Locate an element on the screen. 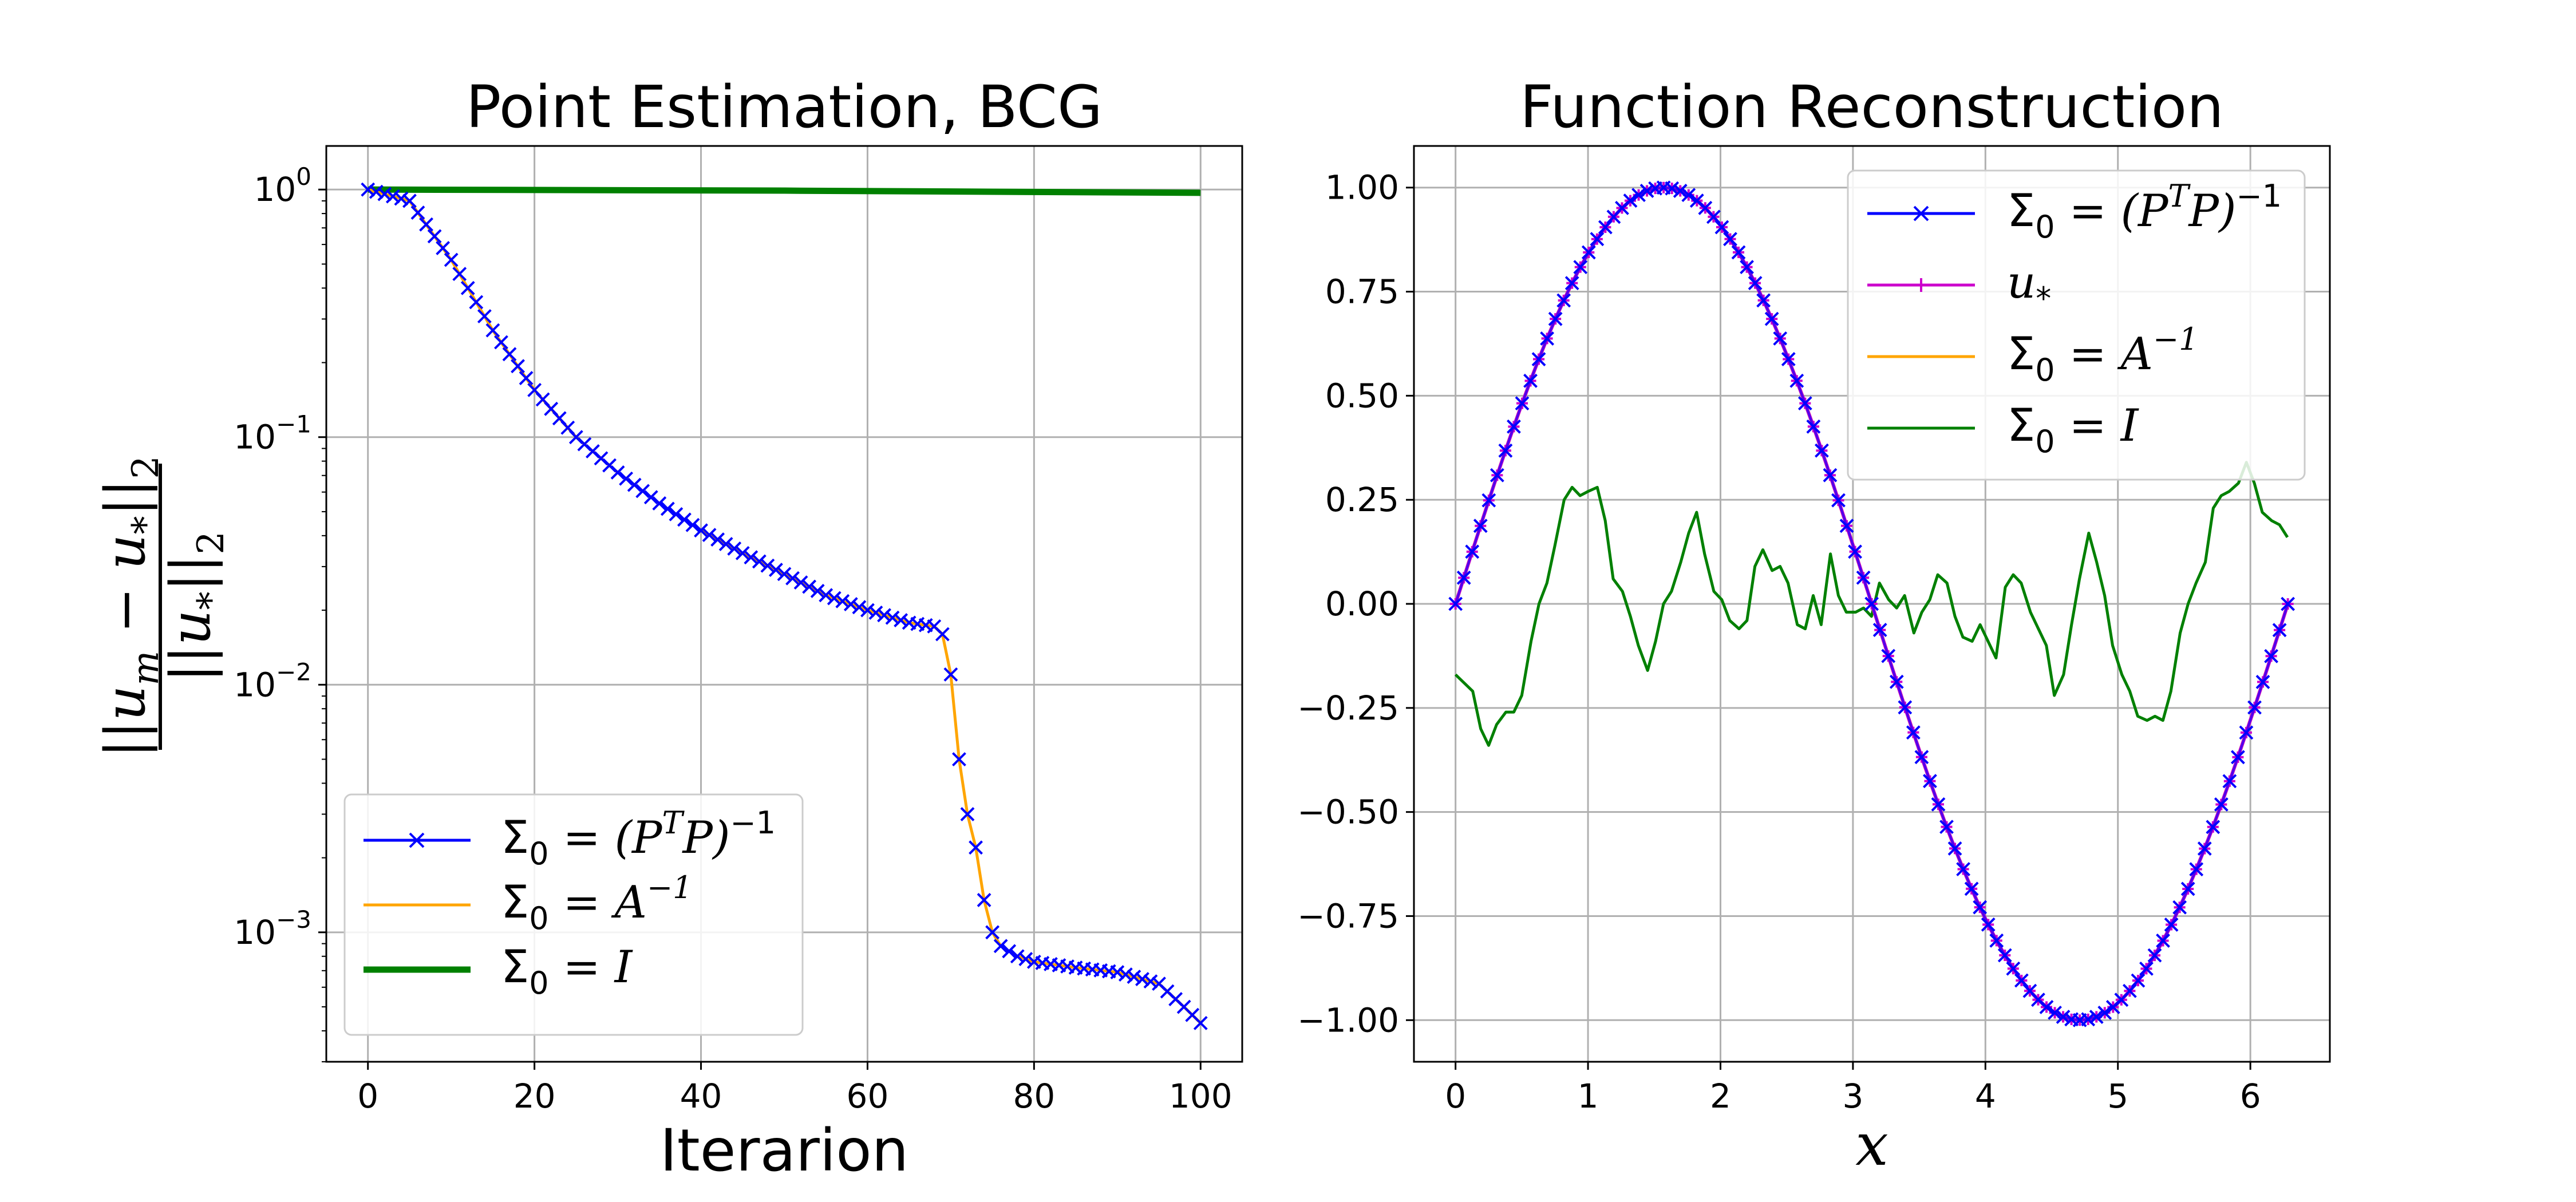 The height and width of the screenshot is (1202, 2576). y-tick-label: 100 is located at coordinates (282, 186).